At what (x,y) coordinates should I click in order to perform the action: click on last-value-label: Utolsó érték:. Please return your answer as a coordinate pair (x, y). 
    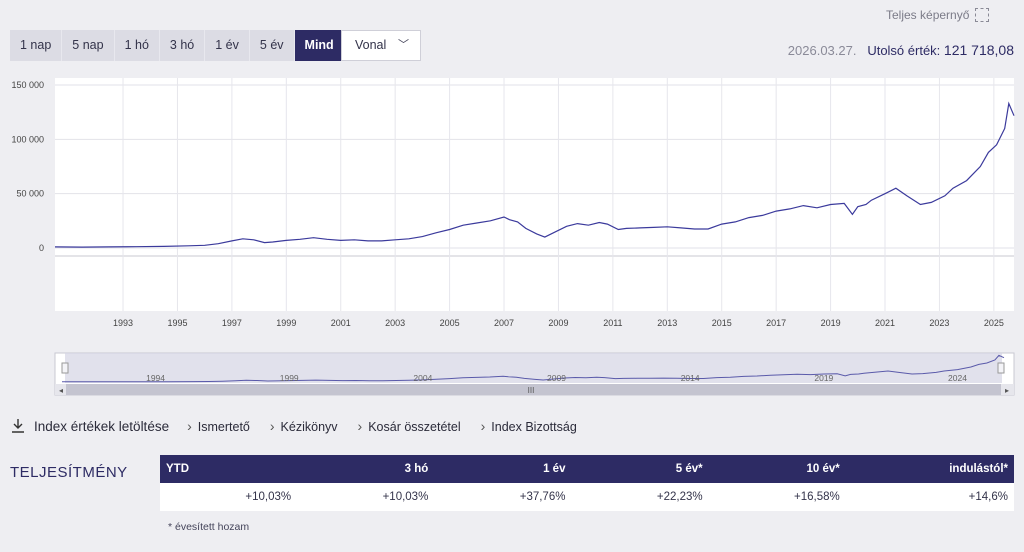
    Looking at the image, I should click on (904, 50).